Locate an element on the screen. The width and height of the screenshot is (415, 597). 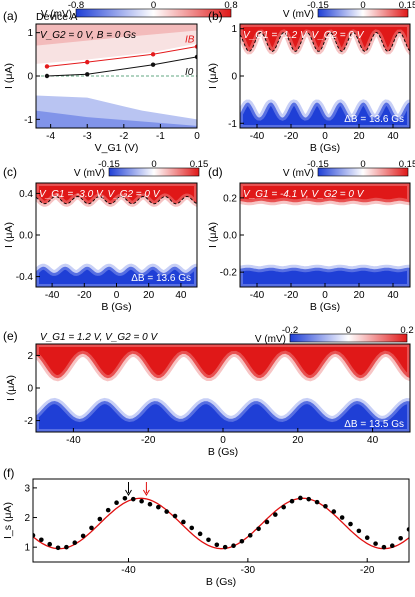
device-label: Device A is located at coordinates (56, 17).